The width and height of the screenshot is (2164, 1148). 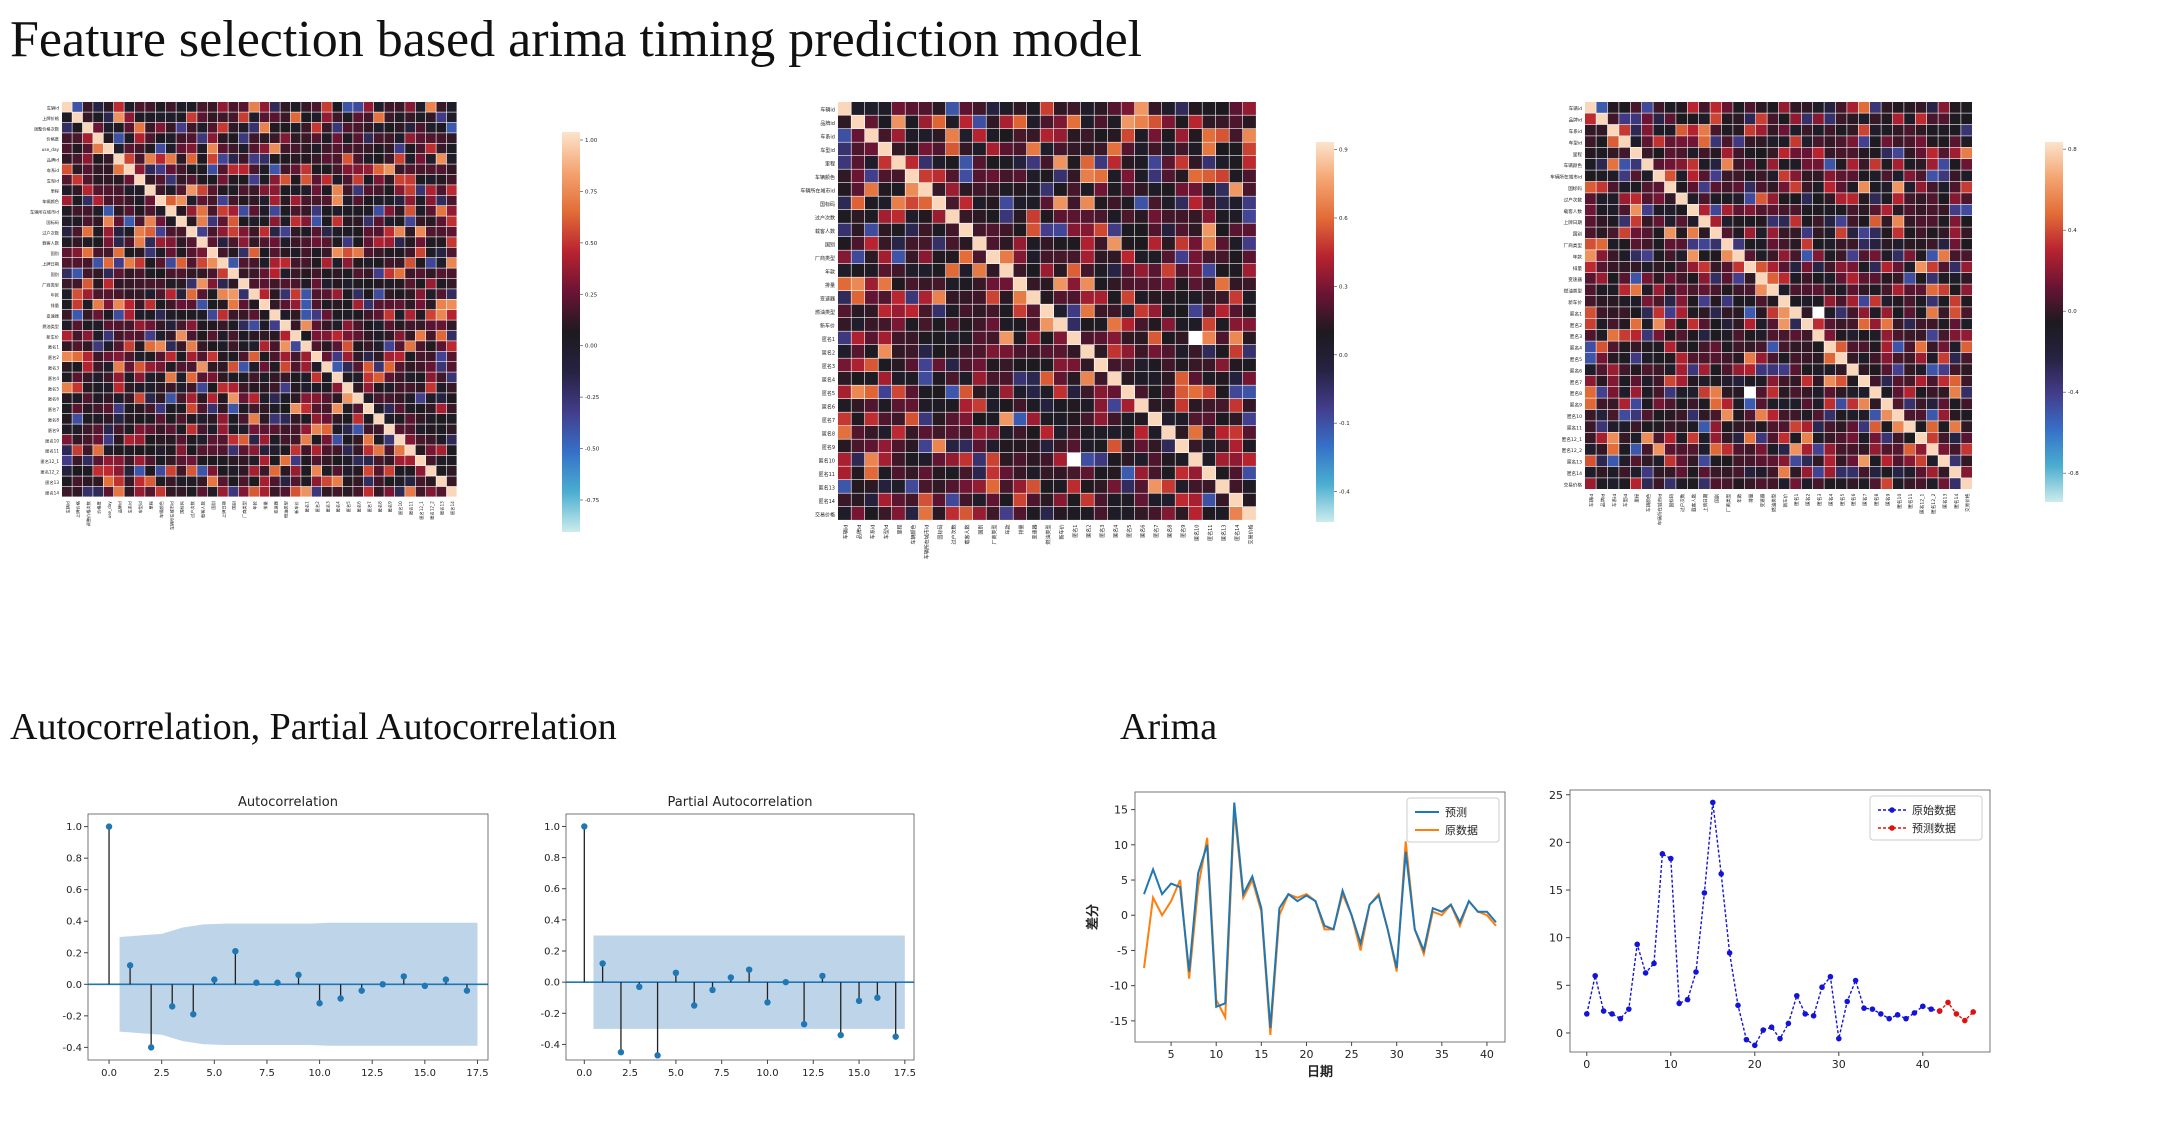 What do you see at coordinates (1819, 500) in the screenshot?
I see `heatmap-col-label: 匿名3` at bounding box center [1819, 500].